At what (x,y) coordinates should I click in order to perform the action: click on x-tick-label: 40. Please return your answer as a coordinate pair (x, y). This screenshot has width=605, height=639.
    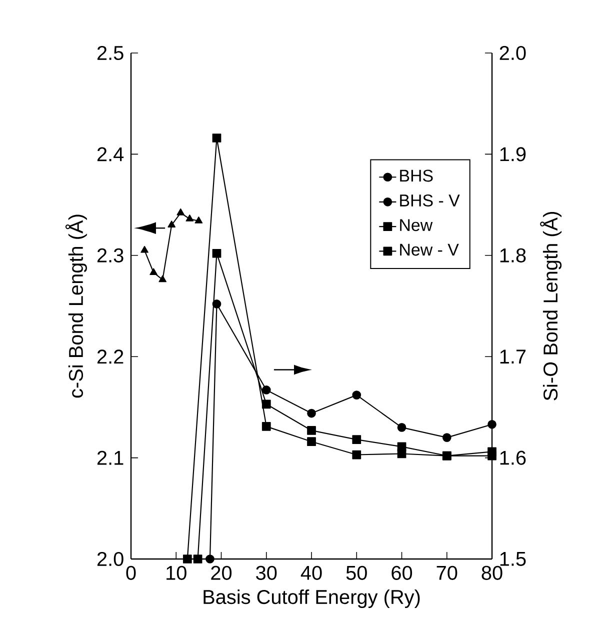
    Looking at the image, I should click on (311, 573).